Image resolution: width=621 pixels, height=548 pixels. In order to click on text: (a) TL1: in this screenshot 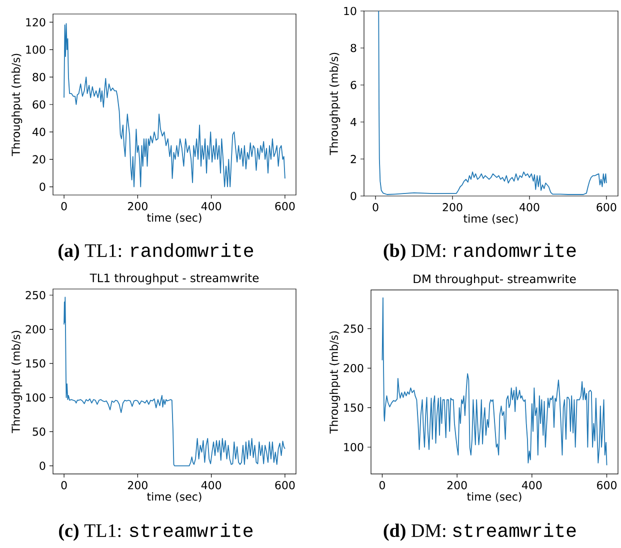, I will do `click(90, 252)`.